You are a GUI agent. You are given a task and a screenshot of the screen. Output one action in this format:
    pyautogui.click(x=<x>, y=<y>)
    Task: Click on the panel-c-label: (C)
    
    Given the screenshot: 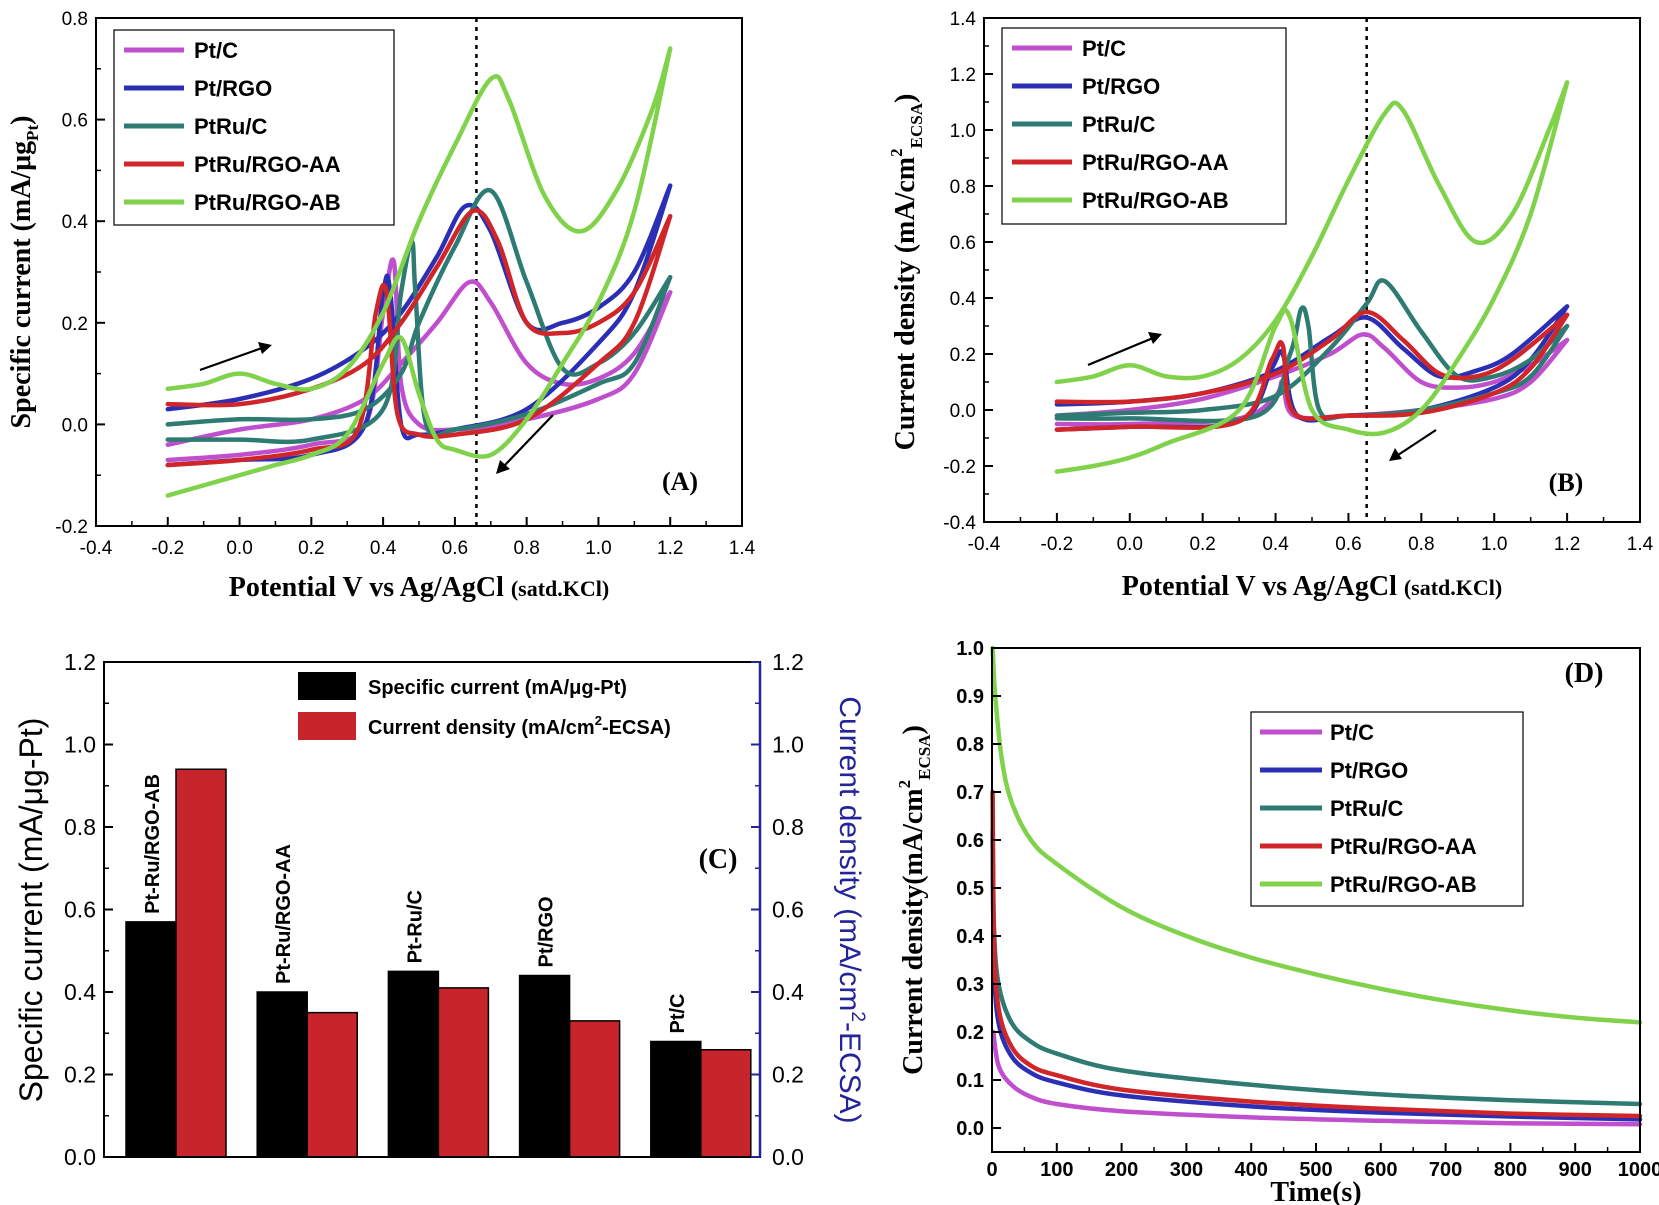 What is the action you would take?
    pyautogui.click(x=718, y=859)
    